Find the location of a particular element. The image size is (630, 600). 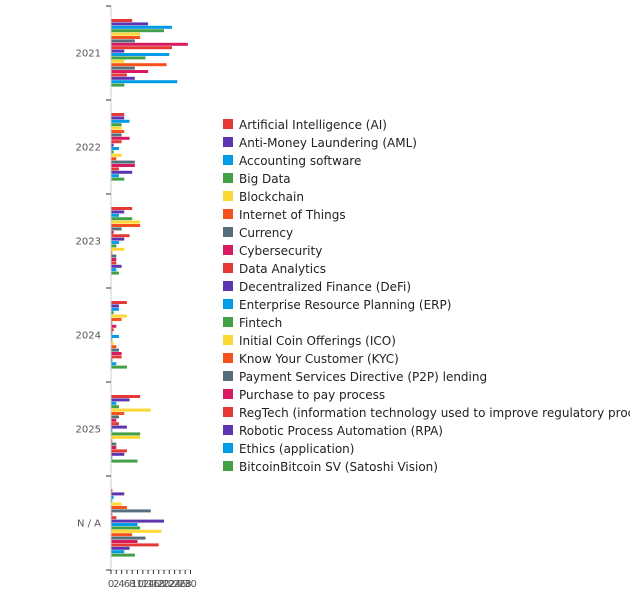

legend-label: Anti-Money Laundering (AML) is located at coordinates (328, 143).